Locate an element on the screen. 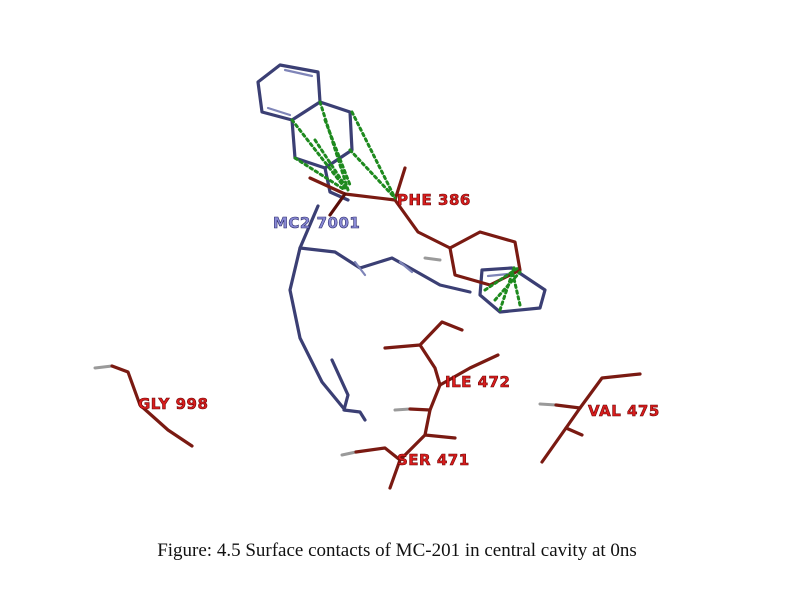 The height and width of the screenshot is (609, 794). label-phe-386: PHE 386 is located at coordinates (434, 200).